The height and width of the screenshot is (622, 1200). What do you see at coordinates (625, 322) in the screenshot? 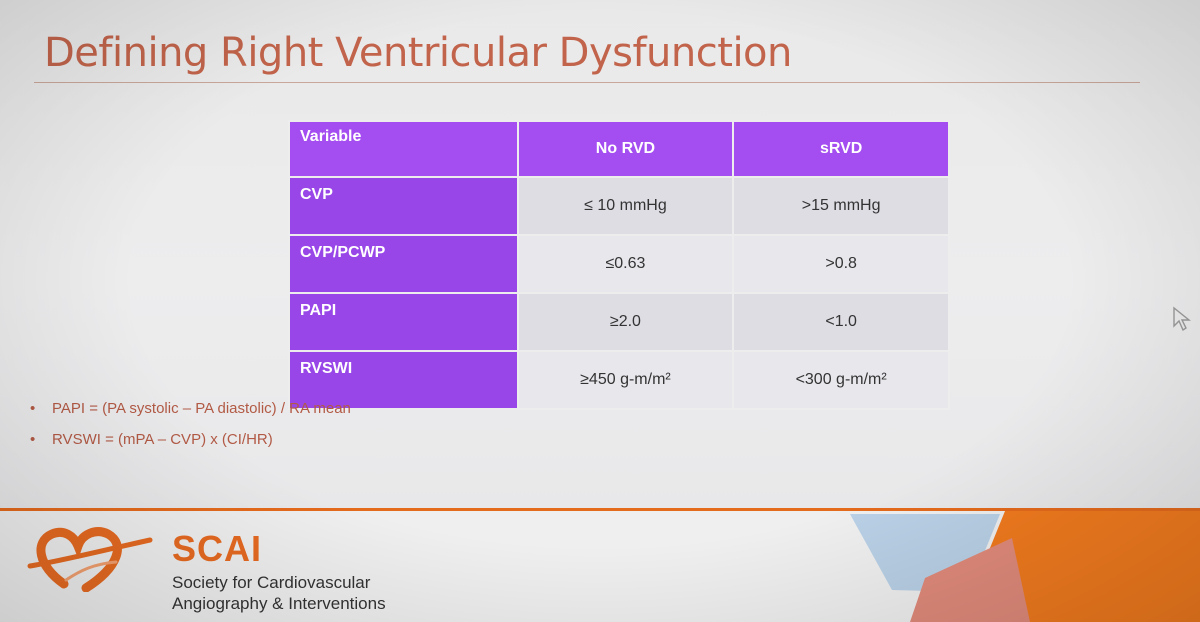
I see `row-no-rvd-cell: ≥2.0` at bounding box center [625, 322].